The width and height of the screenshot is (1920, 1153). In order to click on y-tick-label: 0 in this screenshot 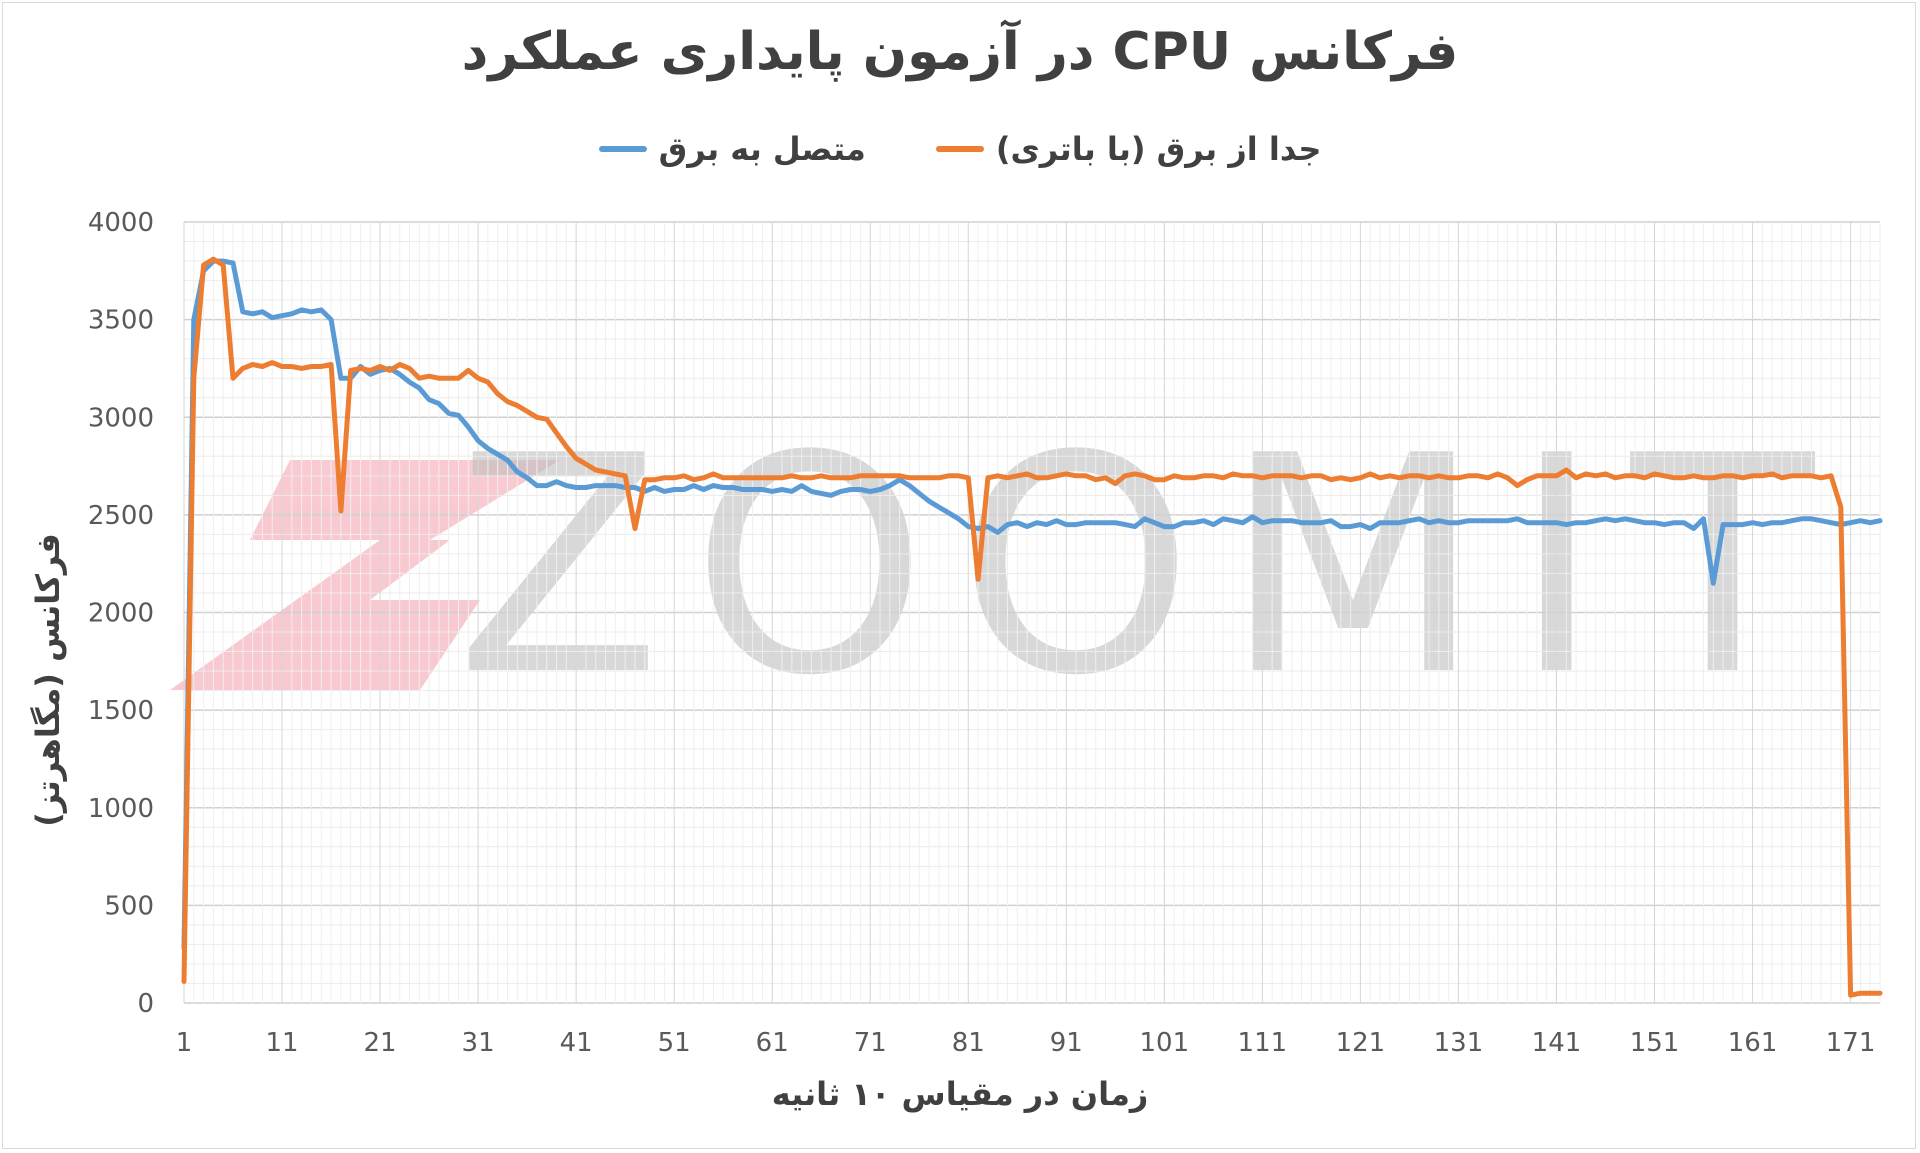, I will do `click(145, 1004)`.